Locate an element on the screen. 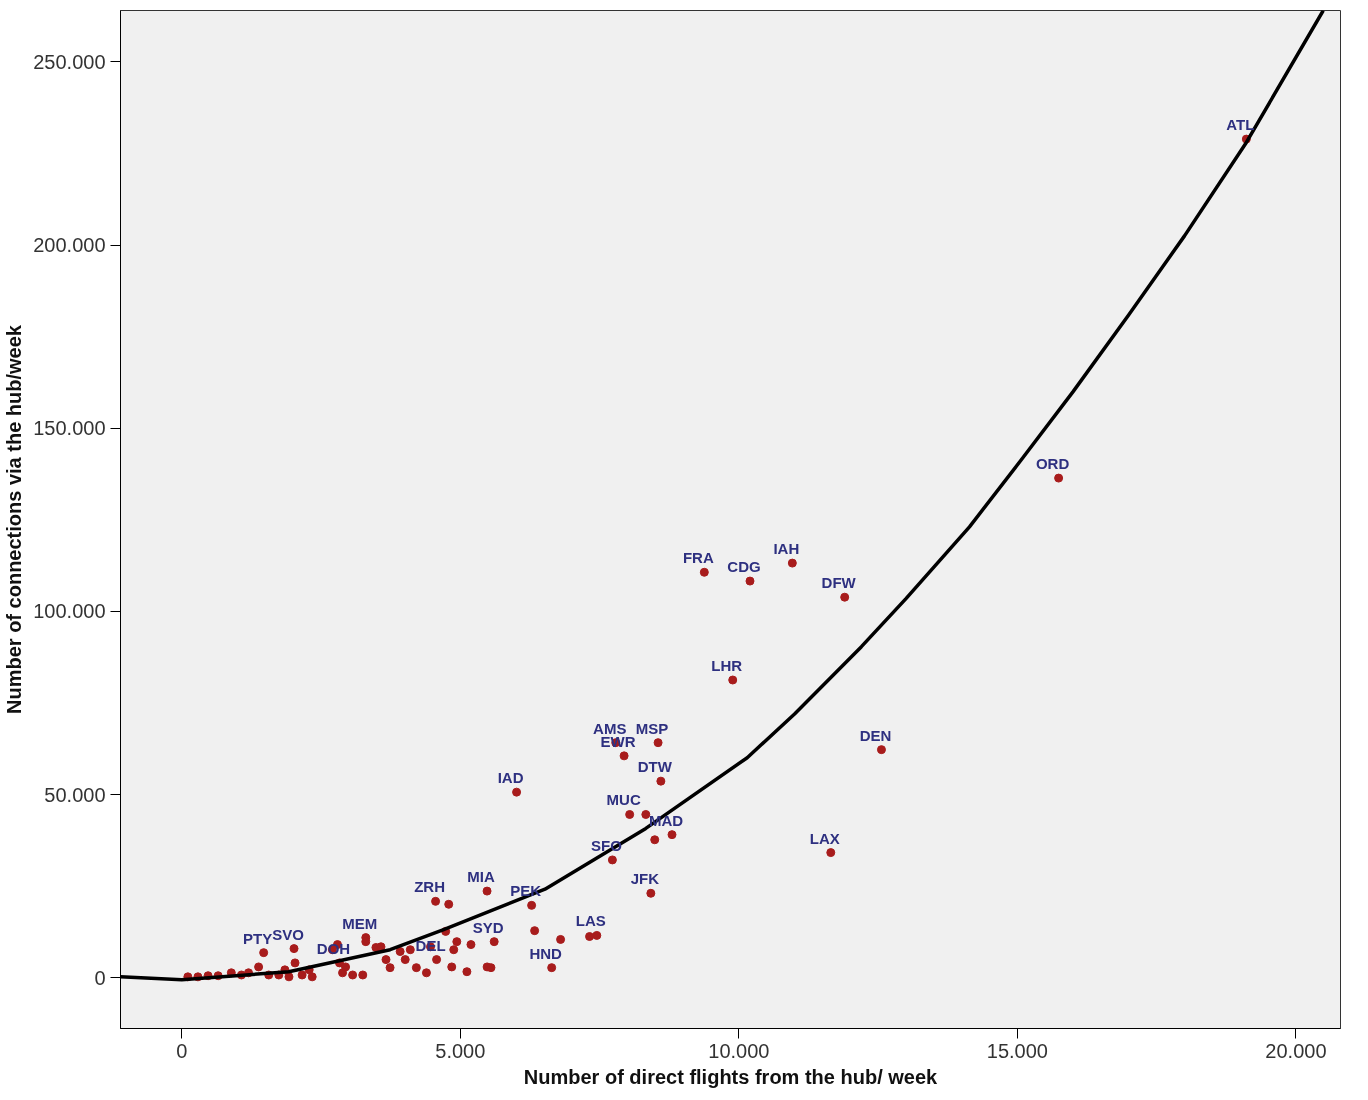 This screenshot has width=1368, height=1100. annotation: LAX is located at coordinates (824, 838).